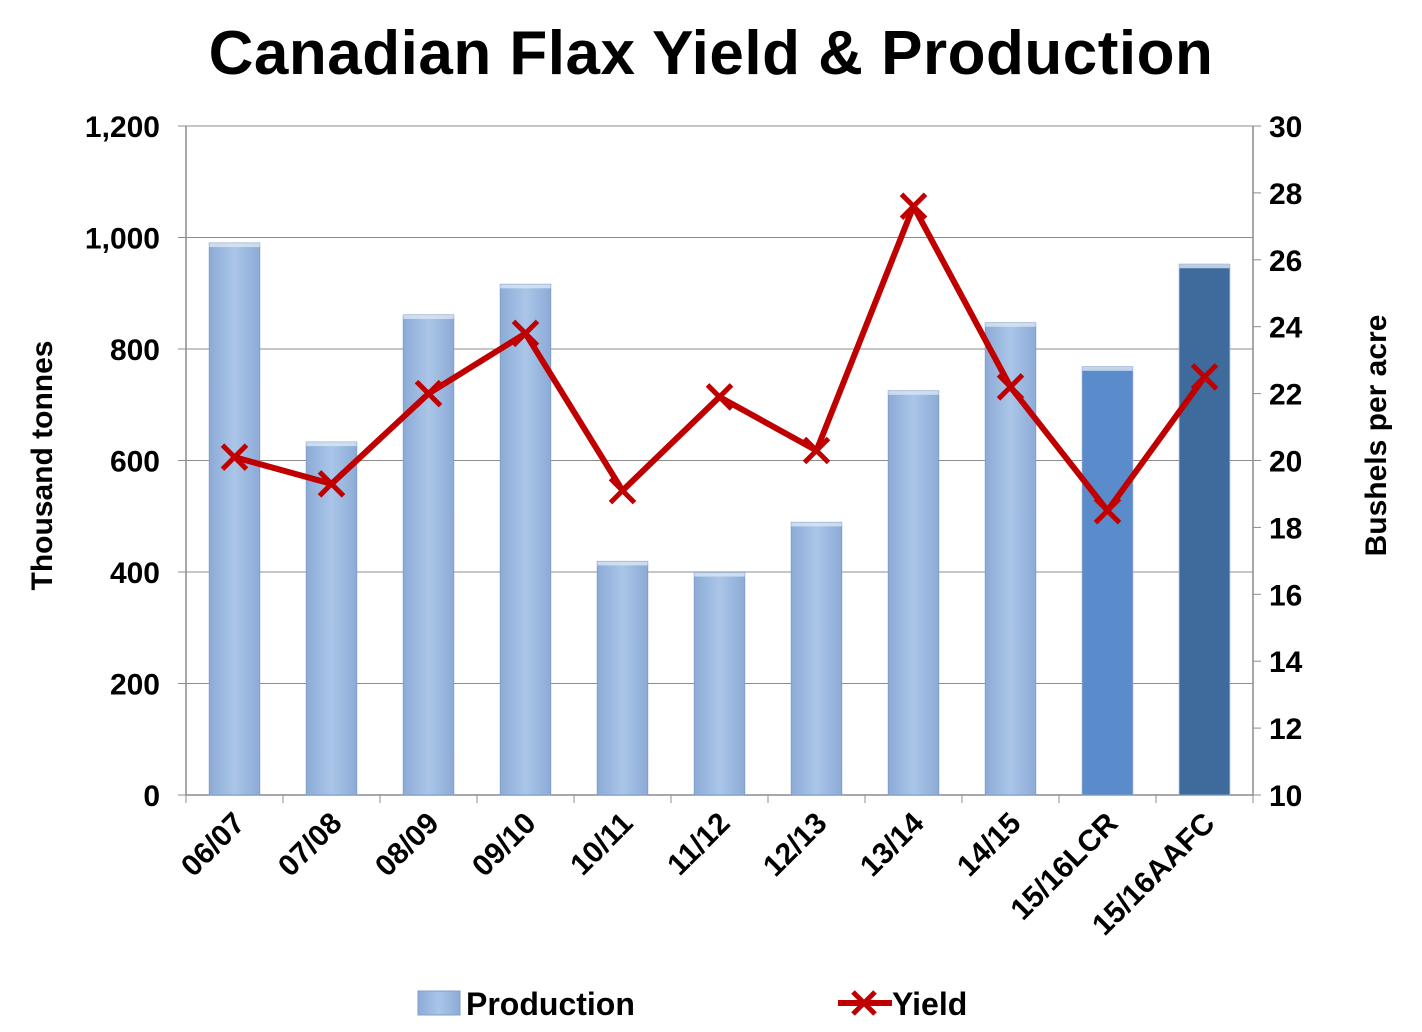  Describe the element at coordinates (1285, 194) in the screenshot. I see `right-tick-label: 28` at that location.